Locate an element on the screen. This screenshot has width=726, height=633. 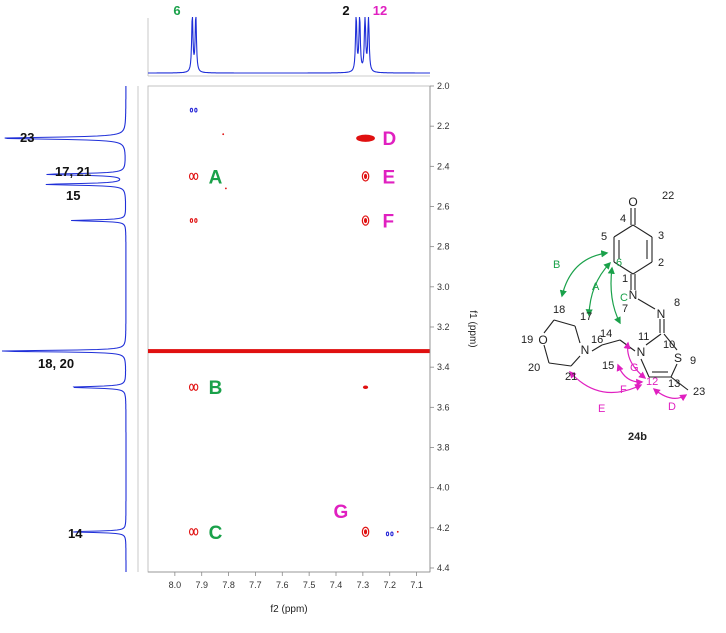
cross-peak-B is located at coordinates (193, 387).